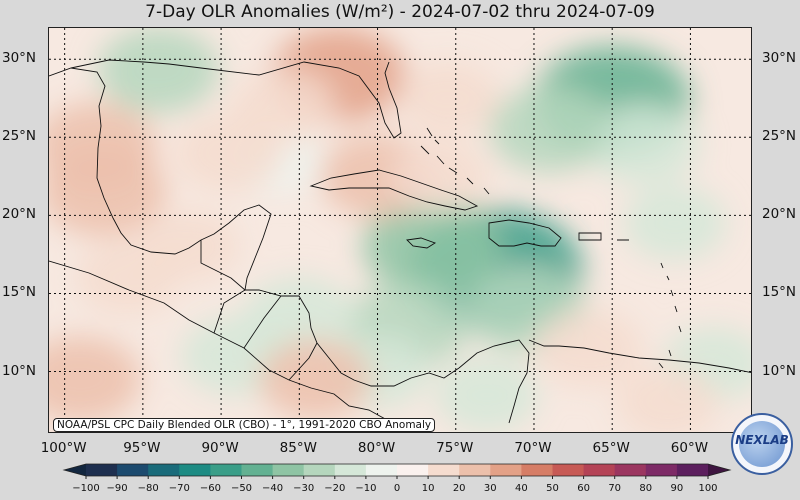 The width and height of the screenshot is (800, 500). What do you see at coordinates (19, 136) in the screenshot?
I see `lat-label-left: 25°N` at bounding box center [19, 136].